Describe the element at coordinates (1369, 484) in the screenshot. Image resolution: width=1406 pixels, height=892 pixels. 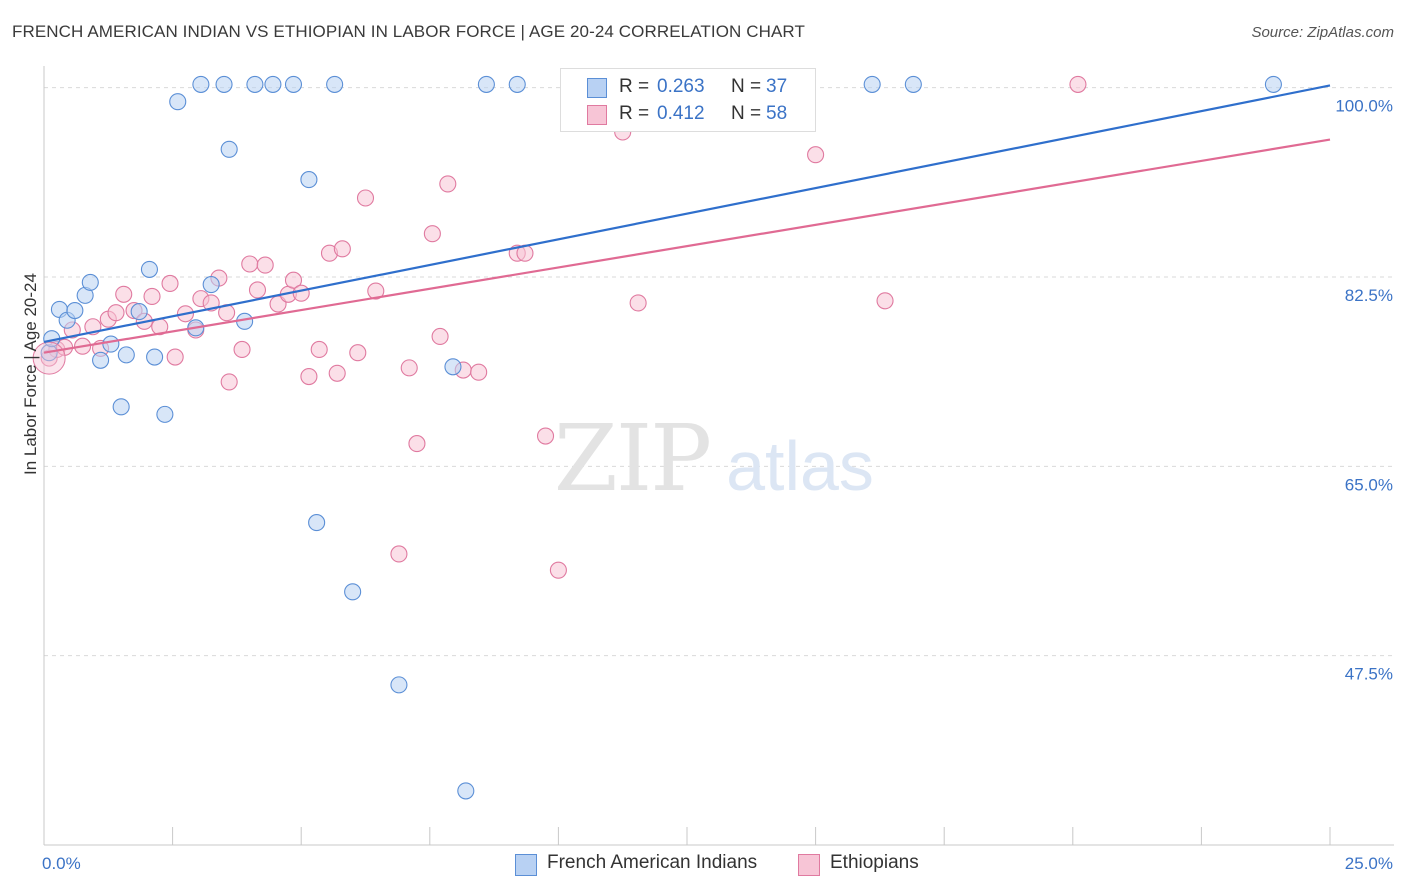
I see `y-tick-label: 65.0%` at that location.